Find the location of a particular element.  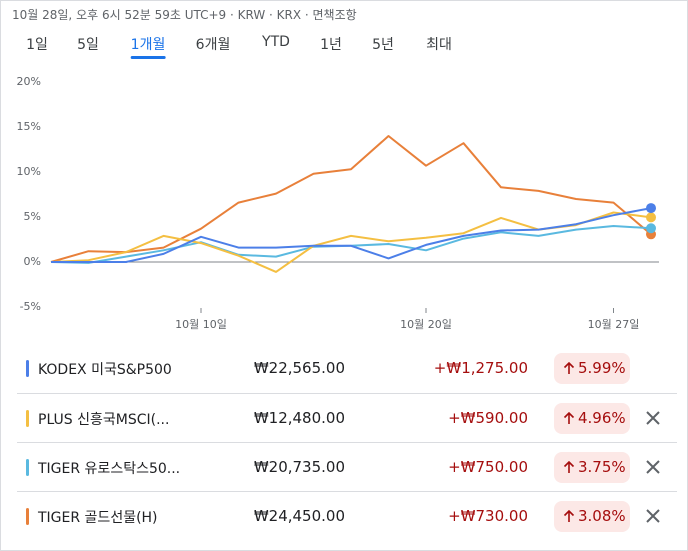

change-pct: 5.99% is located at coordinates (592, 368).